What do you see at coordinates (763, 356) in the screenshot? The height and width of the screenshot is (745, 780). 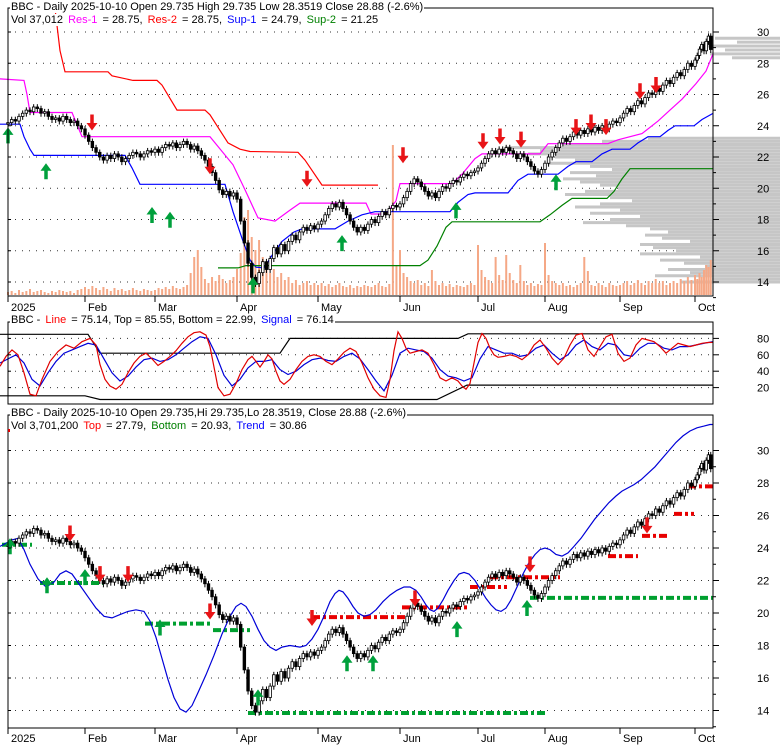 I see `svg-text: 60` at bounding box center [763, 356].